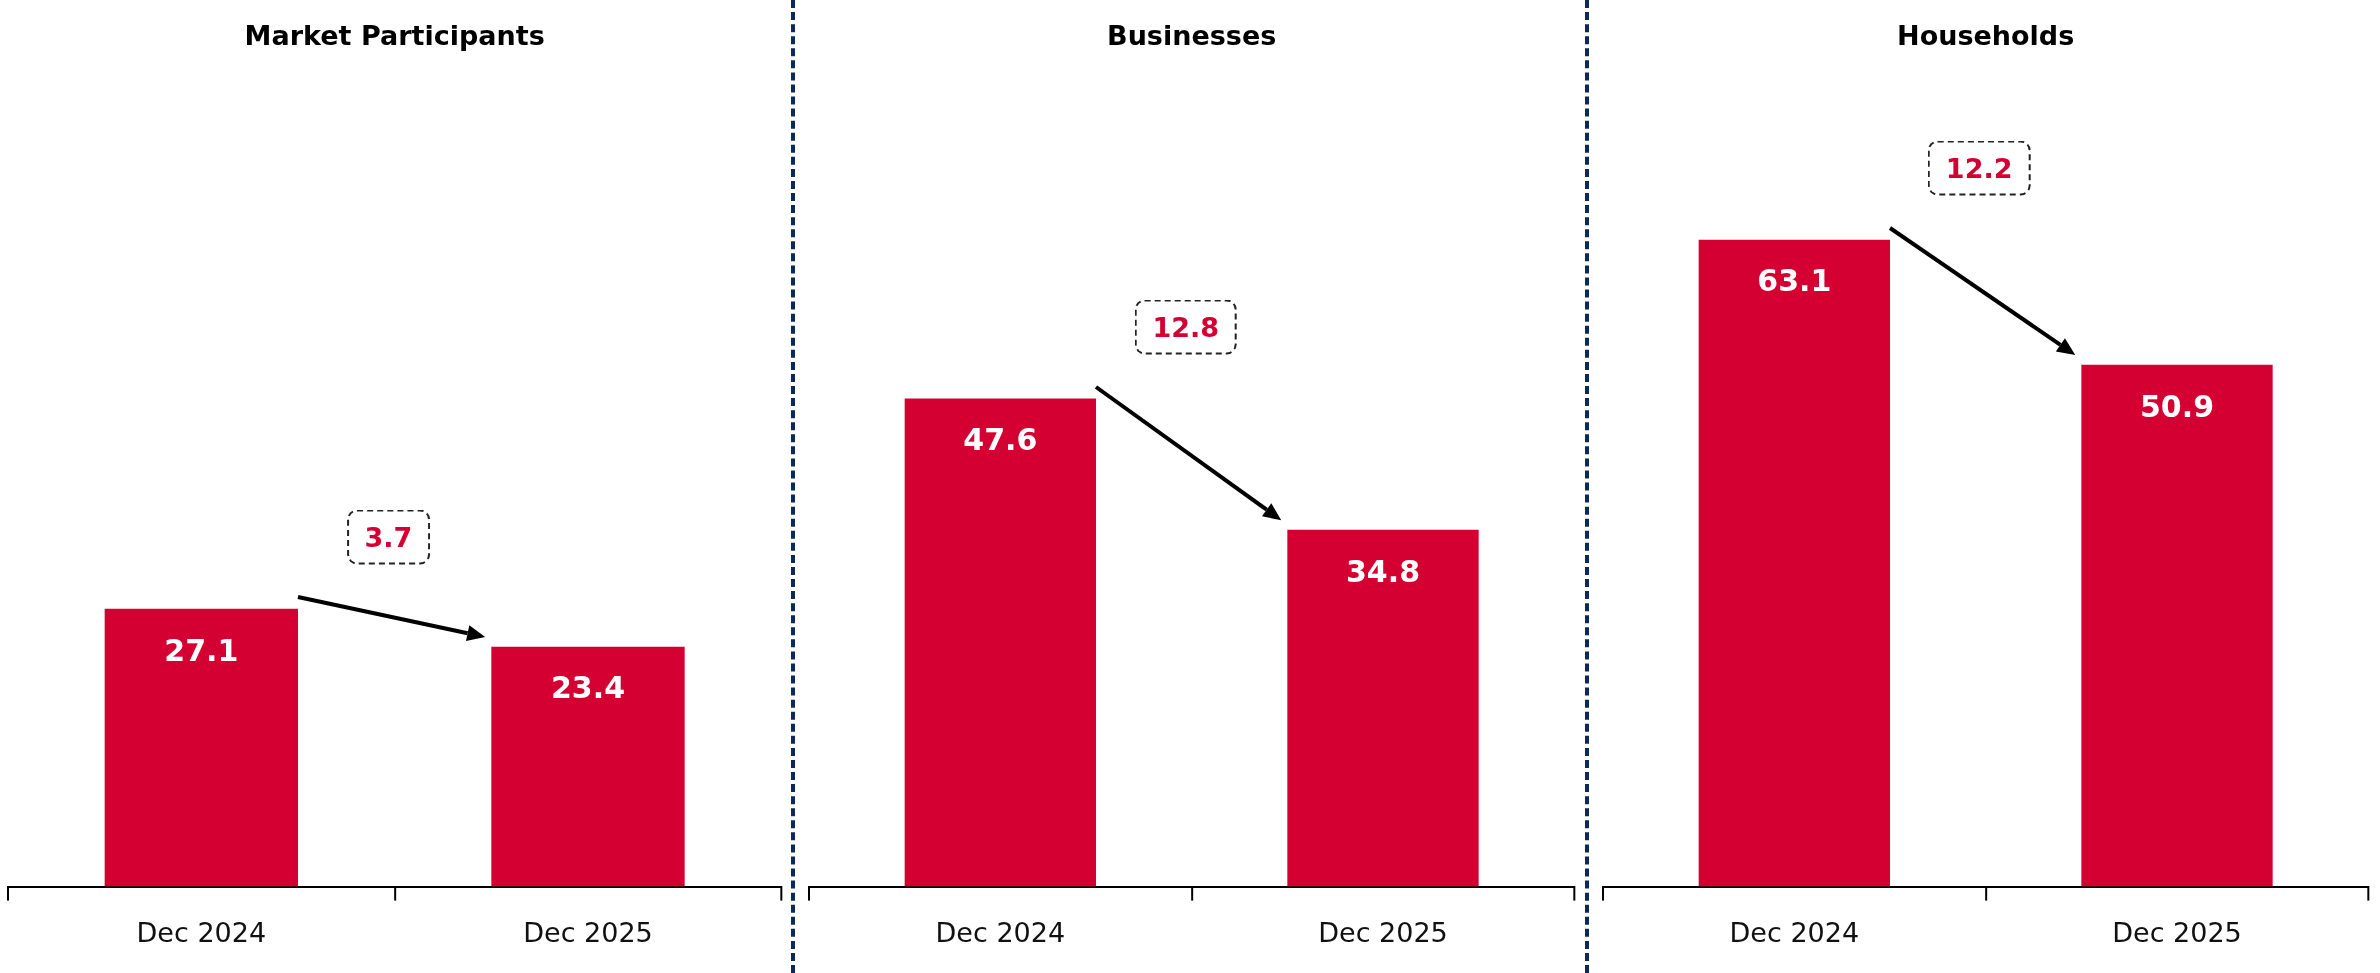 The height and width of the screenshot is (973, 2380). What do you see at coordinates (588, 688) in the screenshot?
I see `data-label: 23.4` at bounding box center [588, 688].